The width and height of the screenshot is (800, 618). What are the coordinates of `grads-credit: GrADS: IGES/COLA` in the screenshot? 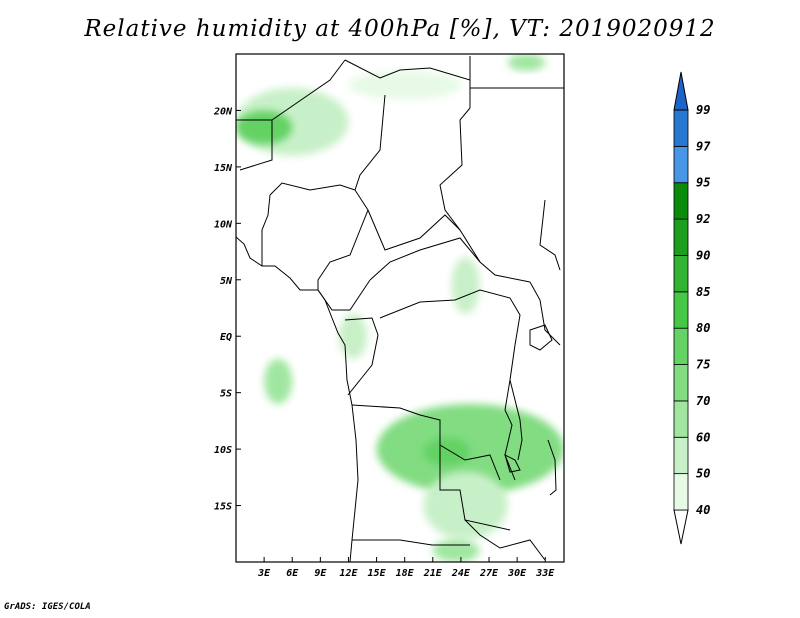 It's located at (47, 607).